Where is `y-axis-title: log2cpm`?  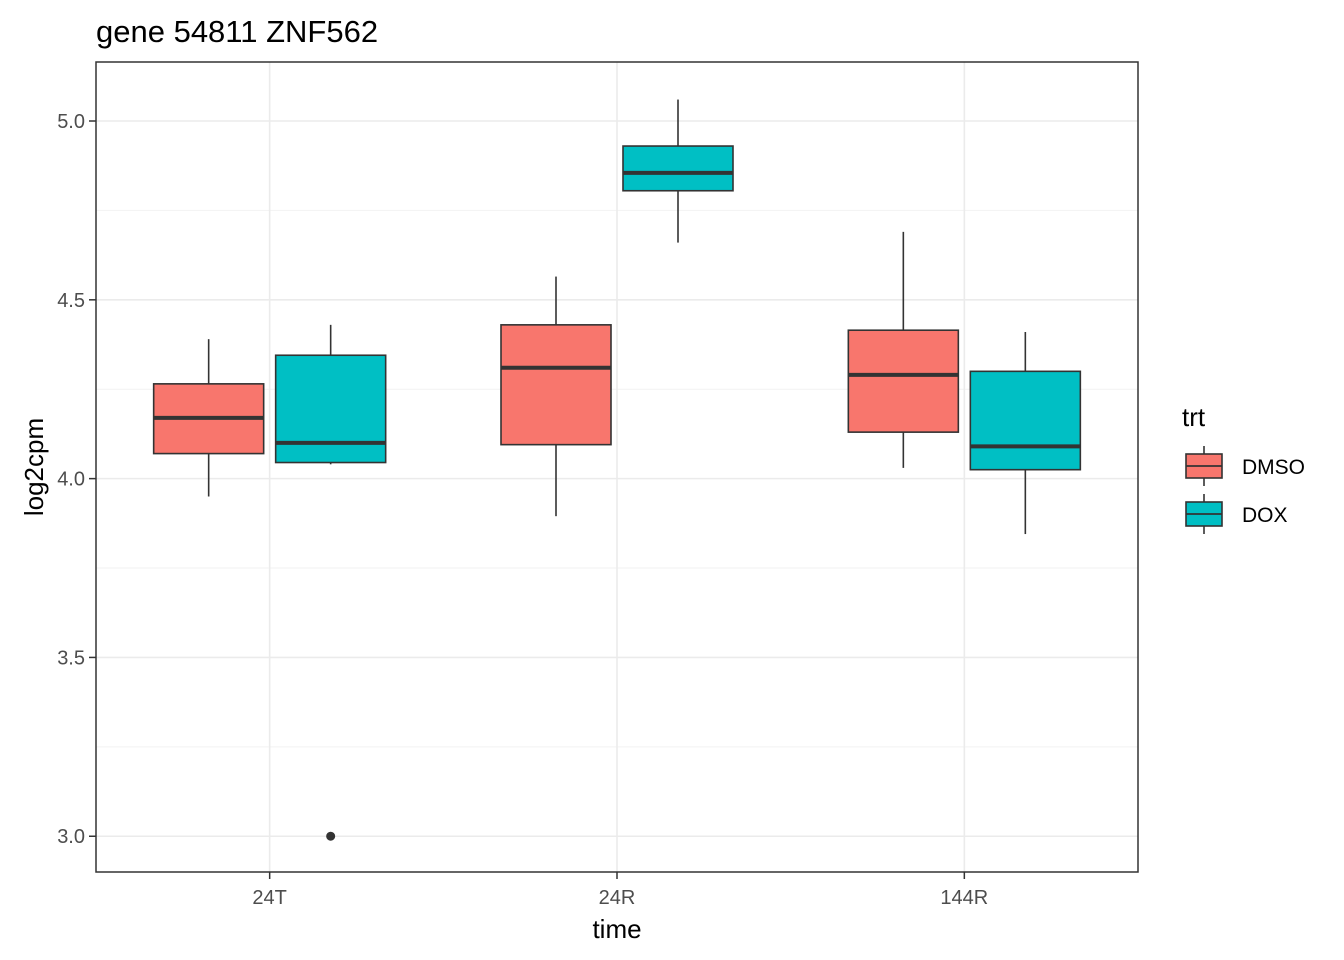
y-axis-title: log2cpm is located at coordinates (34, 467).